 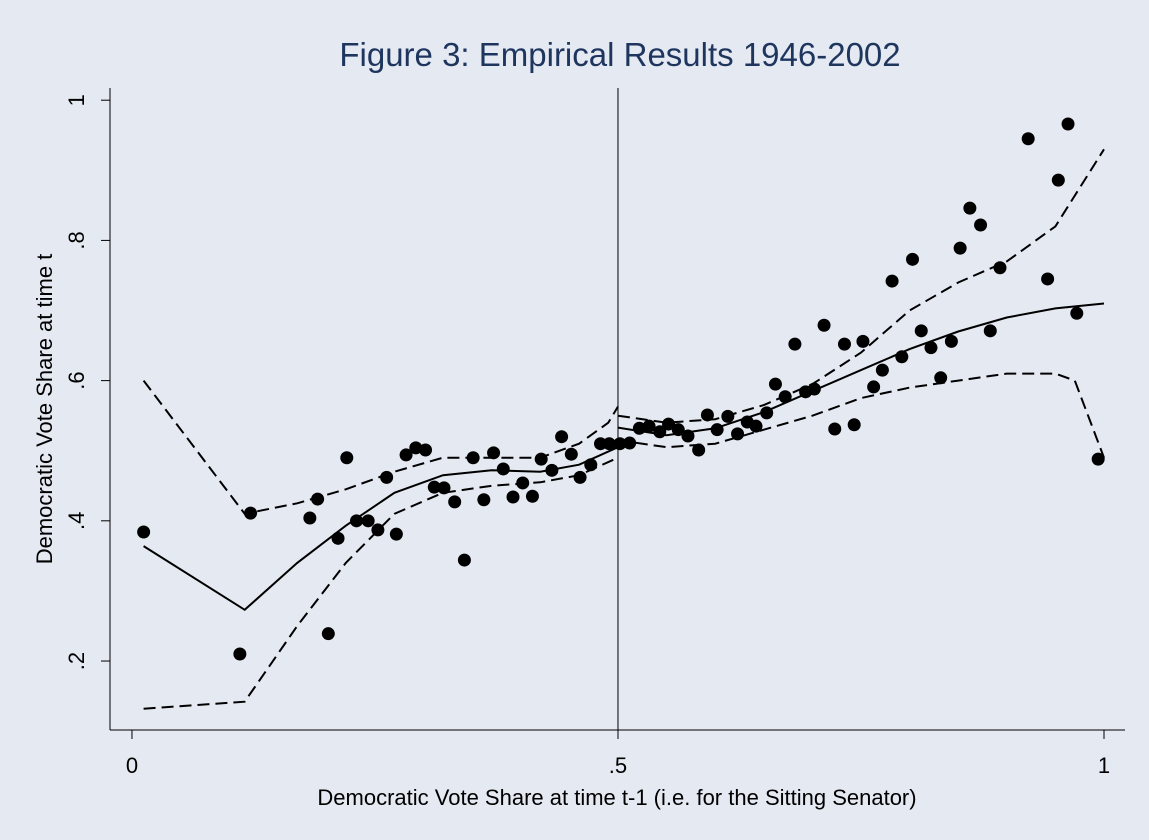 What do you see at coordinates (76, 100) in the screenshot?
I see `y-tick-label: 1` at bounding box center [76, 100].